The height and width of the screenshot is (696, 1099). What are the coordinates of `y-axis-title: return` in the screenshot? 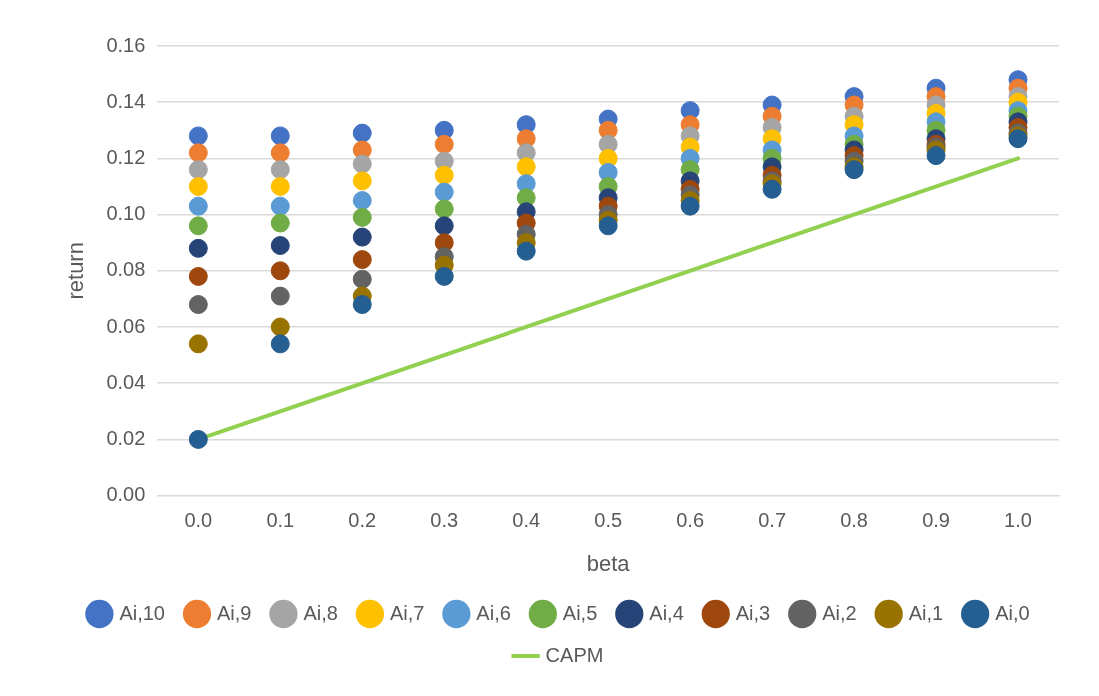 It's located at (76, 271).